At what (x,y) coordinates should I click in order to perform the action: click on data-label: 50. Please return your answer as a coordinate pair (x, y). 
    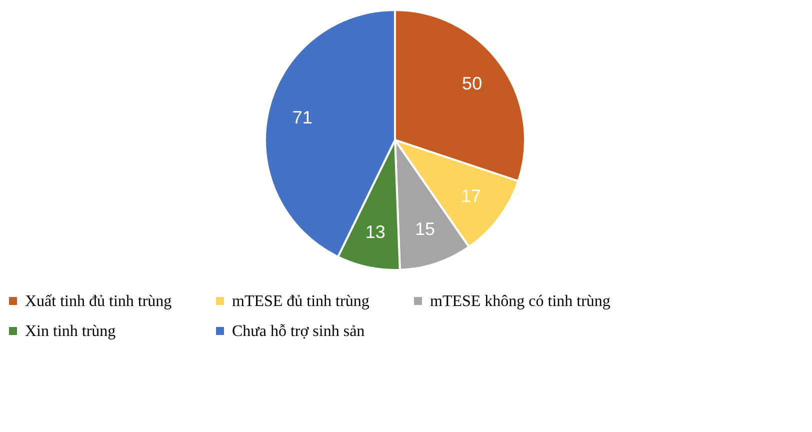
    Looking at the image, I should click on (472, 83).